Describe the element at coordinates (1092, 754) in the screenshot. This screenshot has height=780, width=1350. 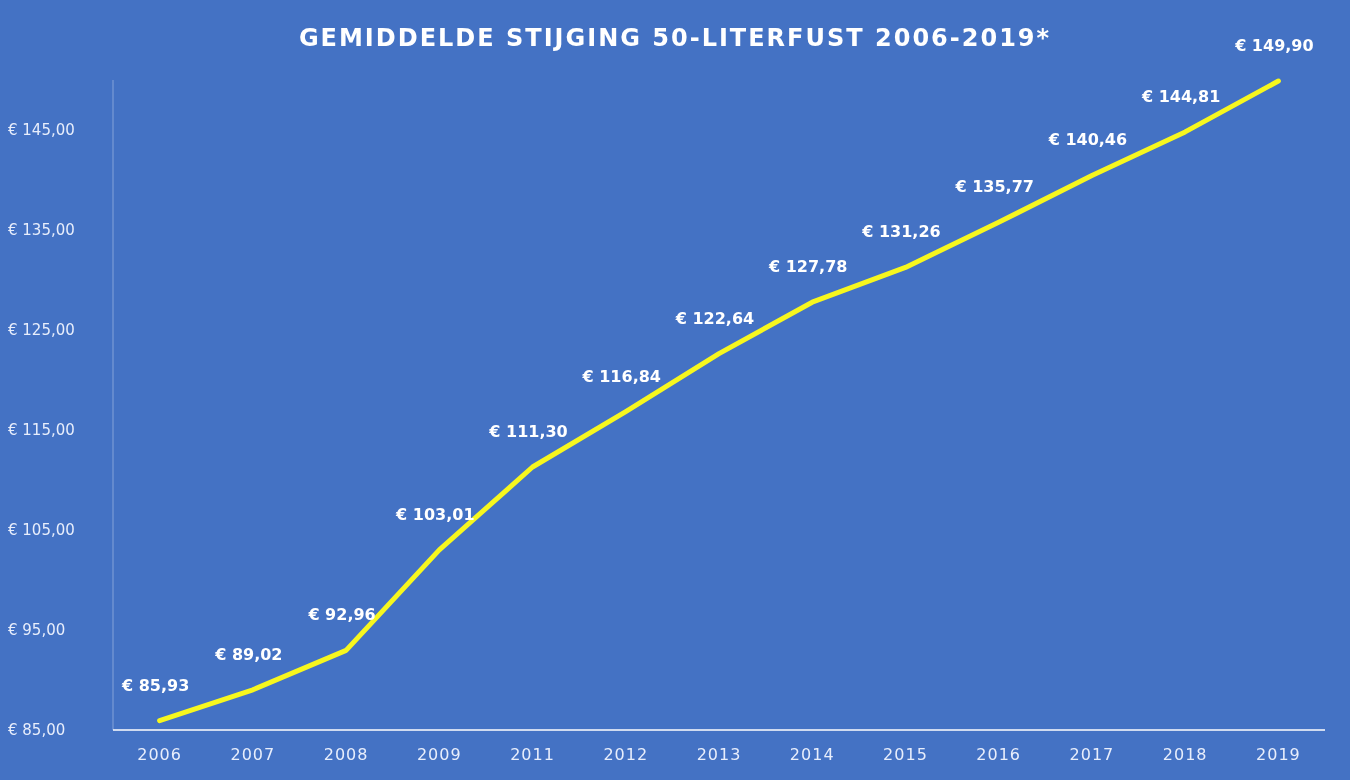
I see `x-tick-label: 2017` at that location.